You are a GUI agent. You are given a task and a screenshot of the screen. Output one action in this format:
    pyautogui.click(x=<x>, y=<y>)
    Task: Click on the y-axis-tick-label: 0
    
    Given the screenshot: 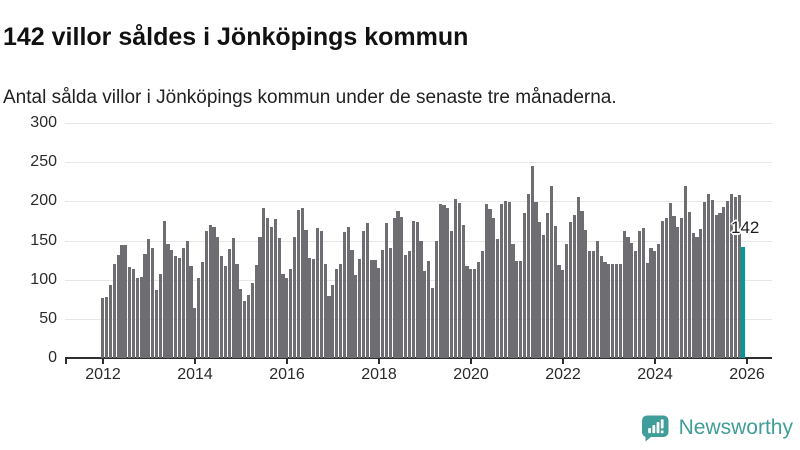 What is the action you would take?
    pyautogui.click(x=52, y=357)
    